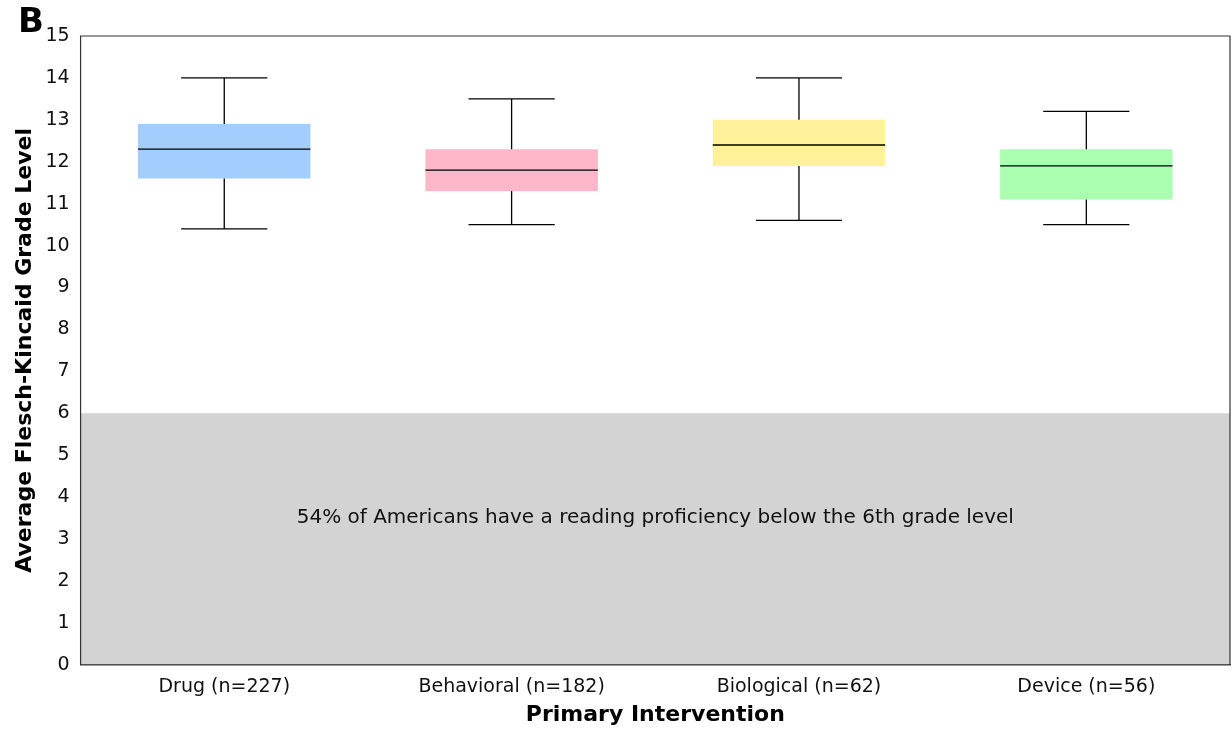 This screenshot has width=1232, height=732. I want to click on y-tick-label: 9, so click(63, 285).